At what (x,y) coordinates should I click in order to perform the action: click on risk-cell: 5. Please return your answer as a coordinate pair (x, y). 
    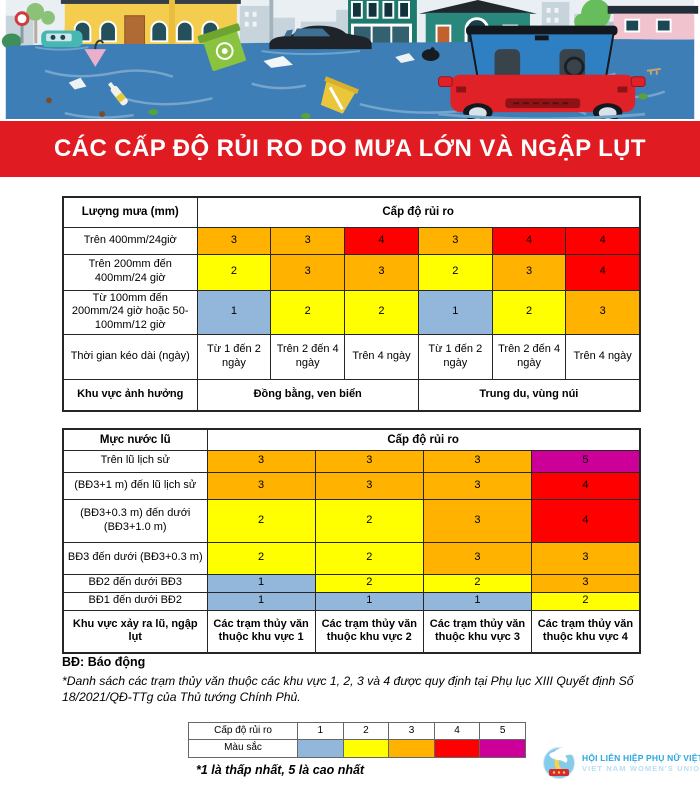
    Looking at the image, I should click on (586, 461).